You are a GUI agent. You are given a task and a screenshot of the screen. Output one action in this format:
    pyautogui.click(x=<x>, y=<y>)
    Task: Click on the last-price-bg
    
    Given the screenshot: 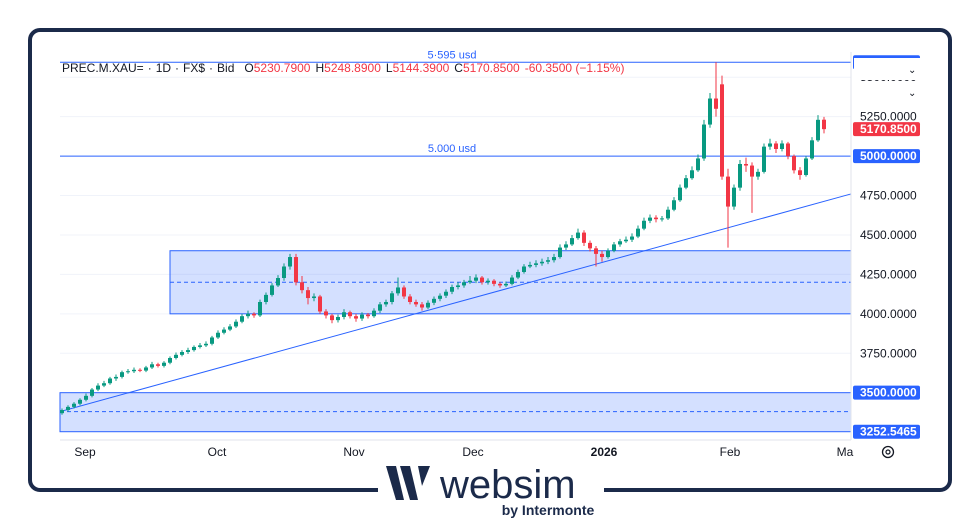 What is the action you would take?
    pyautogui.click(x=886, y=129)
    